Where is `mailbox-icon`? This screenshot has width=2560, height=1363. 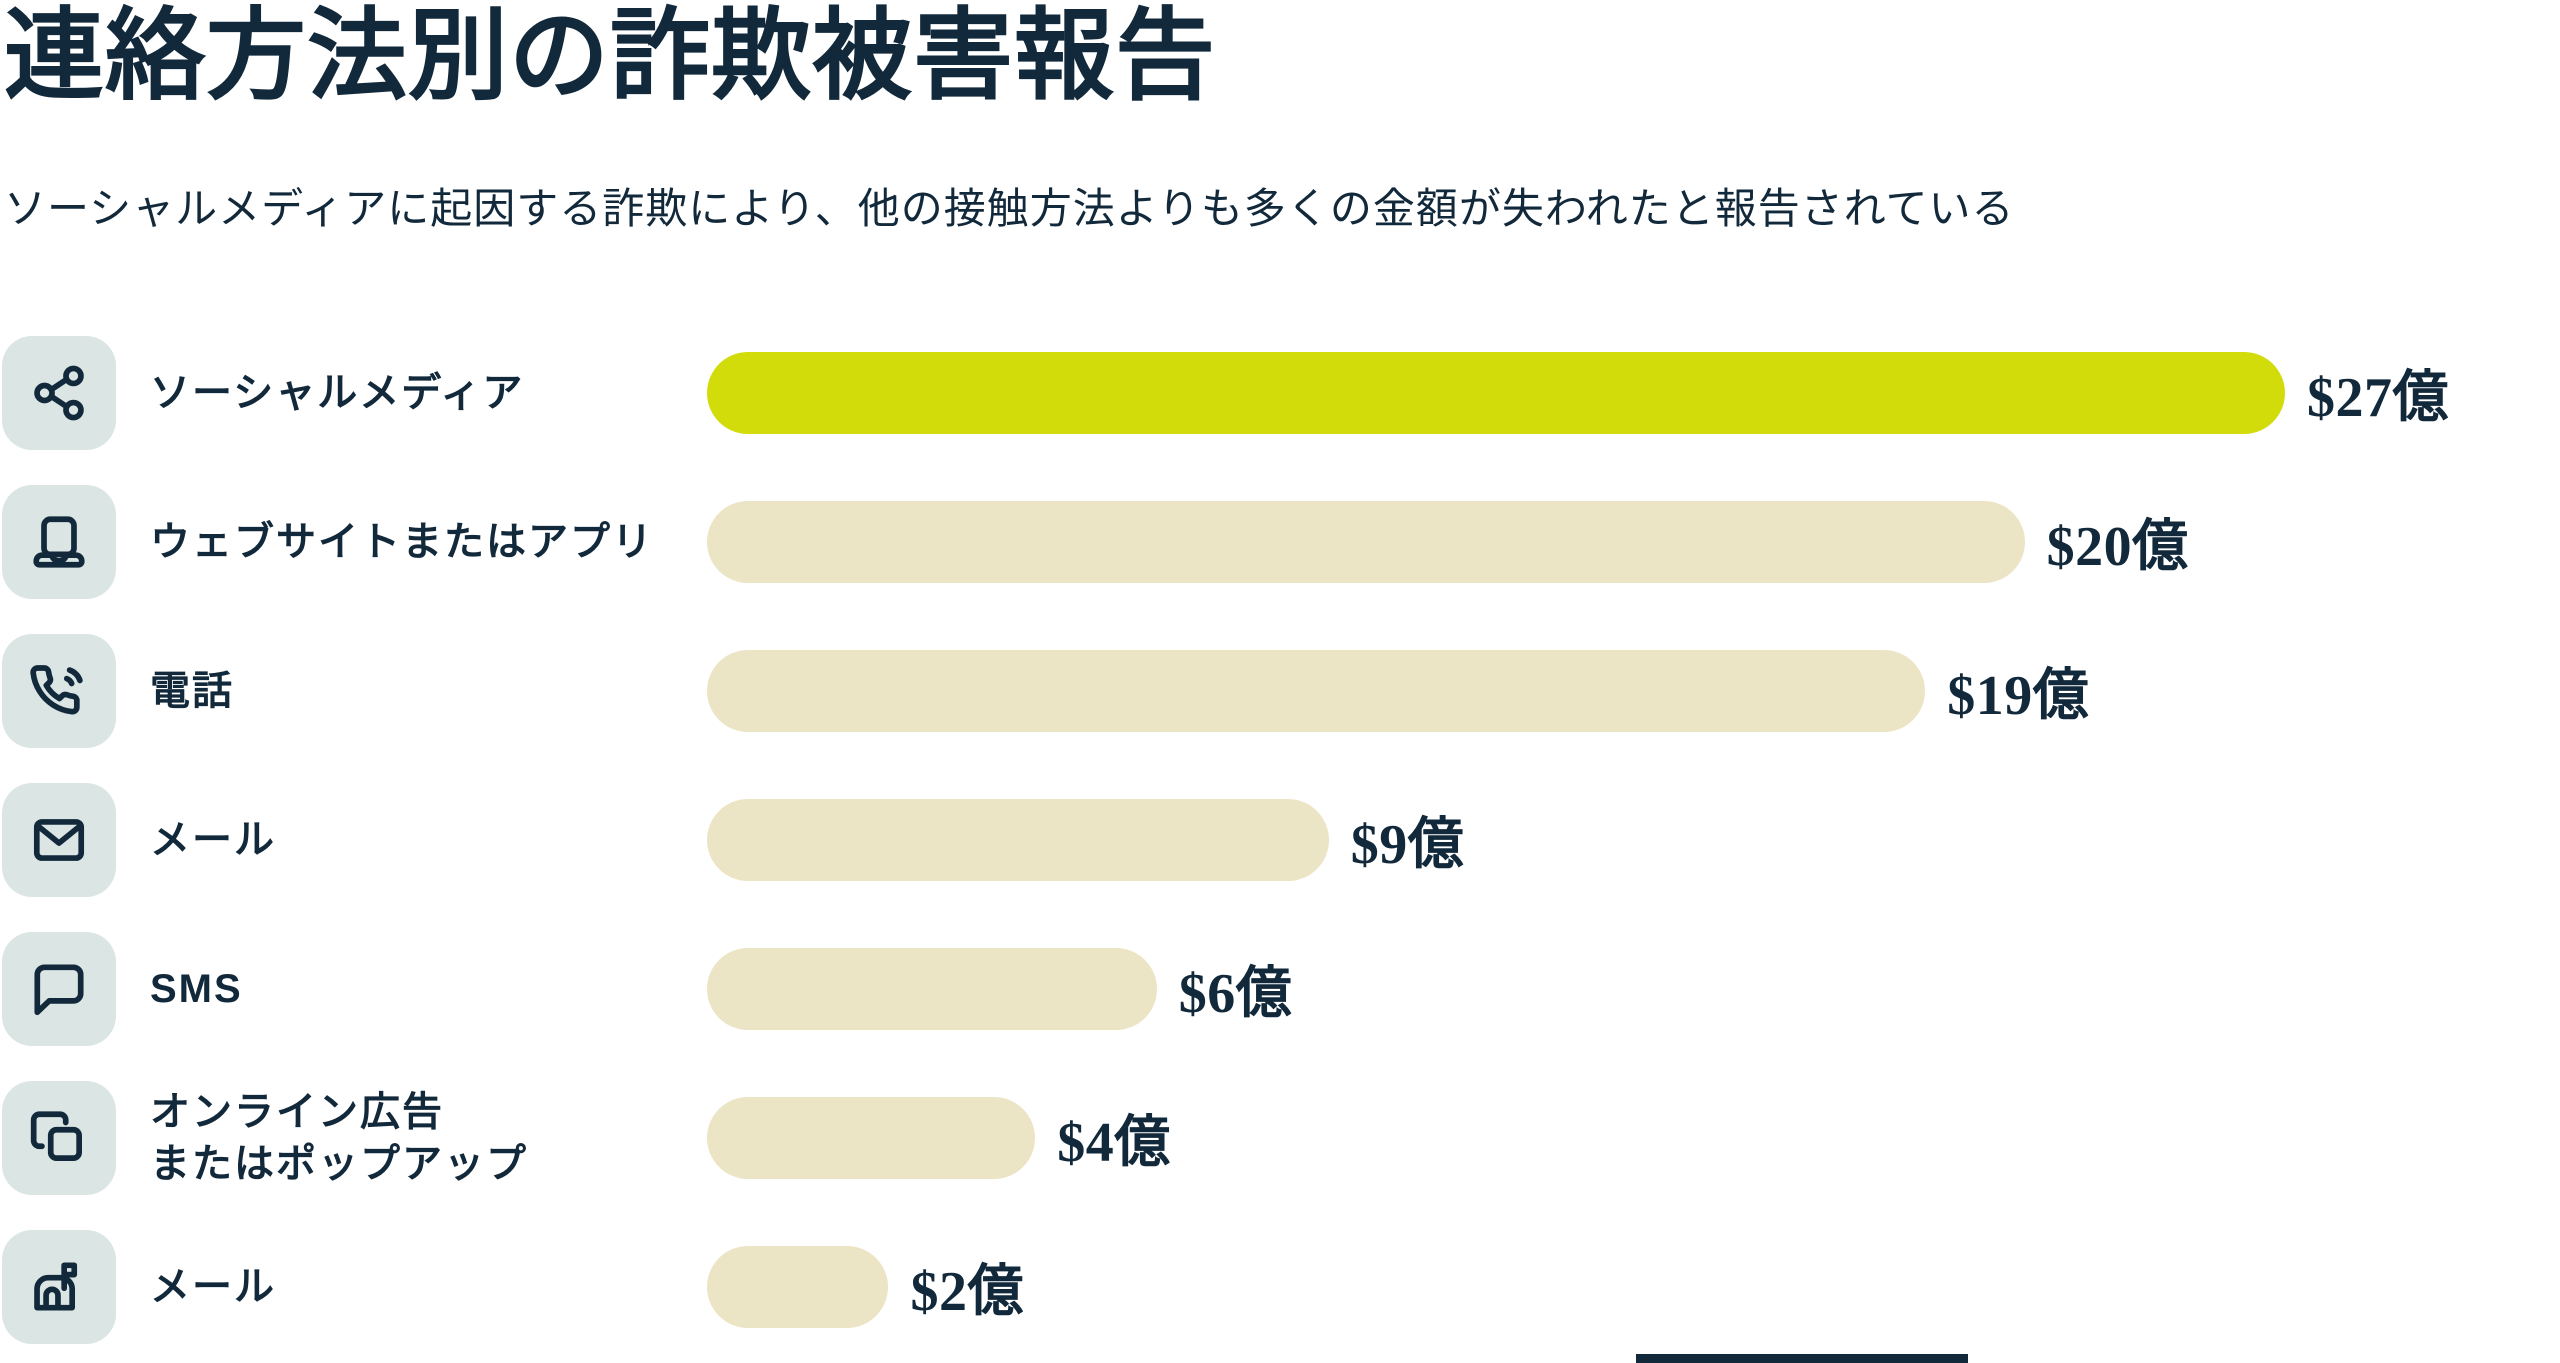 mailbox-icon is located at coordinates (56, 1286).